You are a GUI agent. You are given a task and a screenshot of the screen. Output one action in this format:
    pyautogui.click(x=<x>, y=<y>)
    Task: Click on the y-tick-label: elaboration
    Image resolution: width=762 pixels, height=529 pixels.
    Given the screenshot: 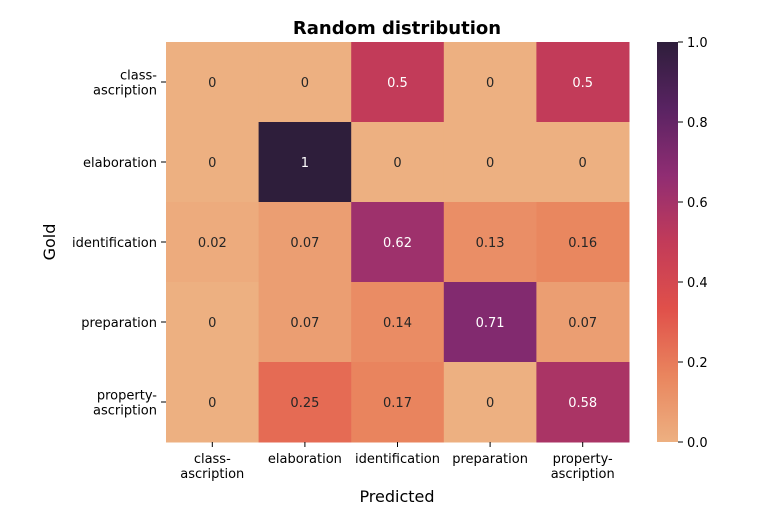 What is the action you would take?
    pyautogui.click(x=120, y=163)
    